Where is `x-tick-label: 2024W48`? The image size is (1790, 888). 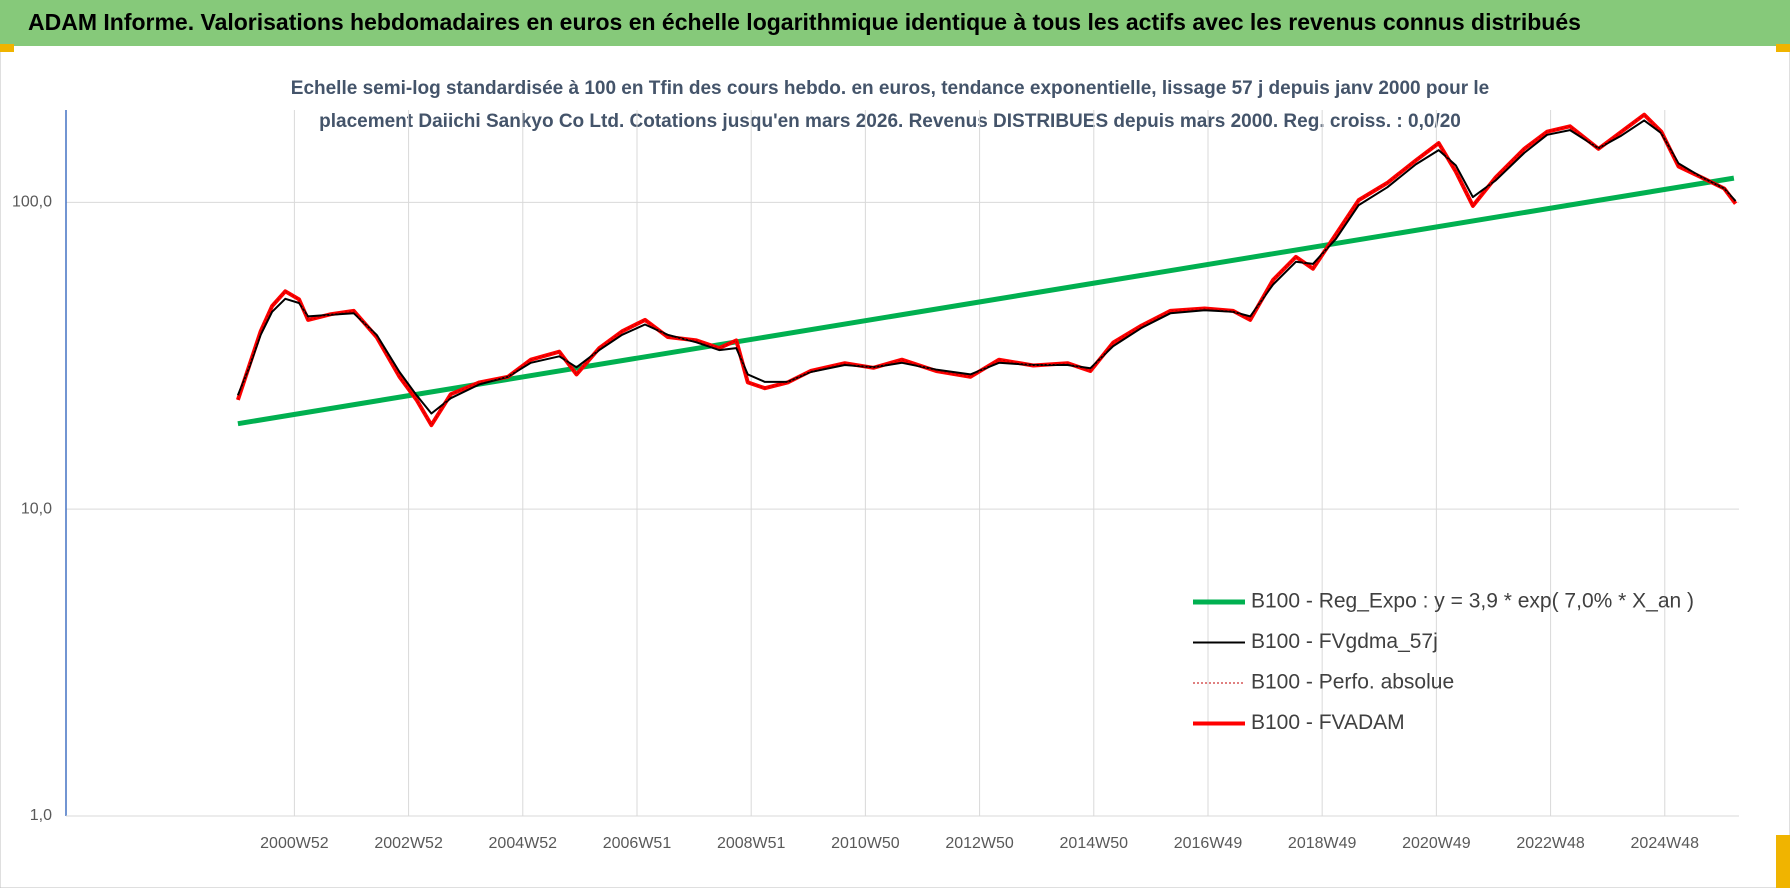 x-tick-label: 2024W48 is located at coordinates (1665, 843).